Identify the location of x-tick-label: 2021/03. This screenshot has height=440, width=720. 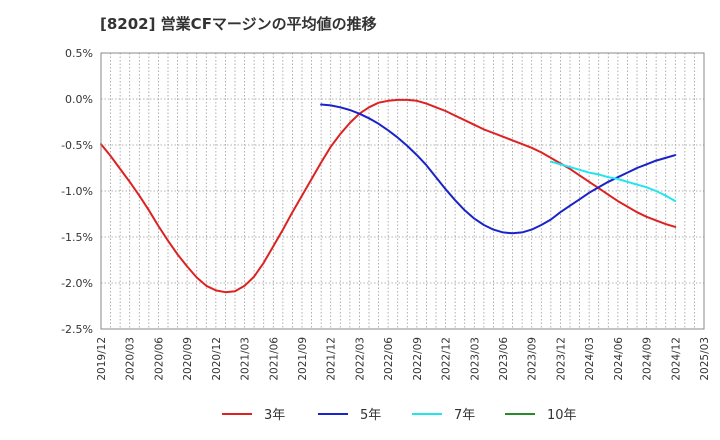
(246, 359).